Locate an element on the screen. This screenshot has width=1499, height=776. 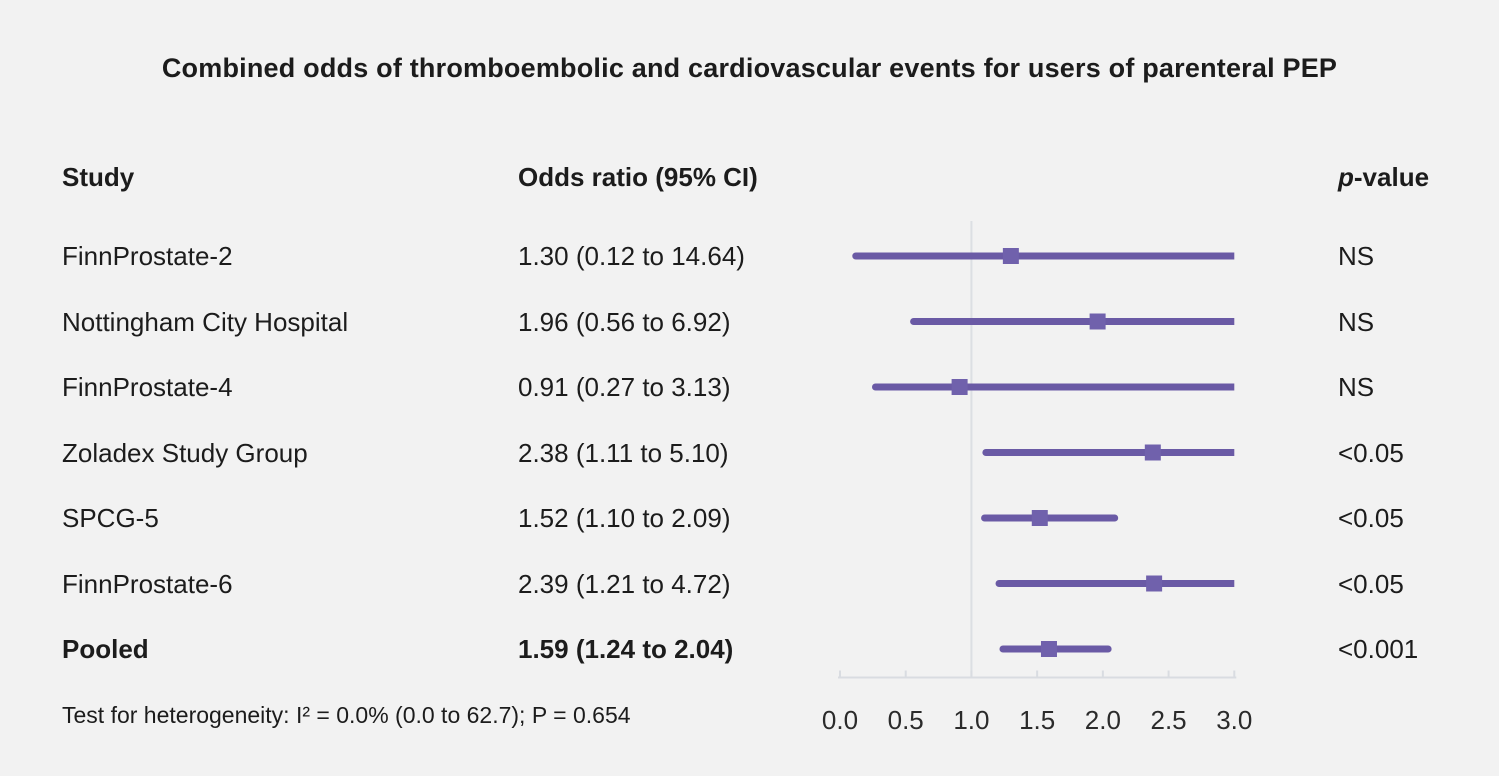
column-header-study: Study is located at coordinates (98, 177).